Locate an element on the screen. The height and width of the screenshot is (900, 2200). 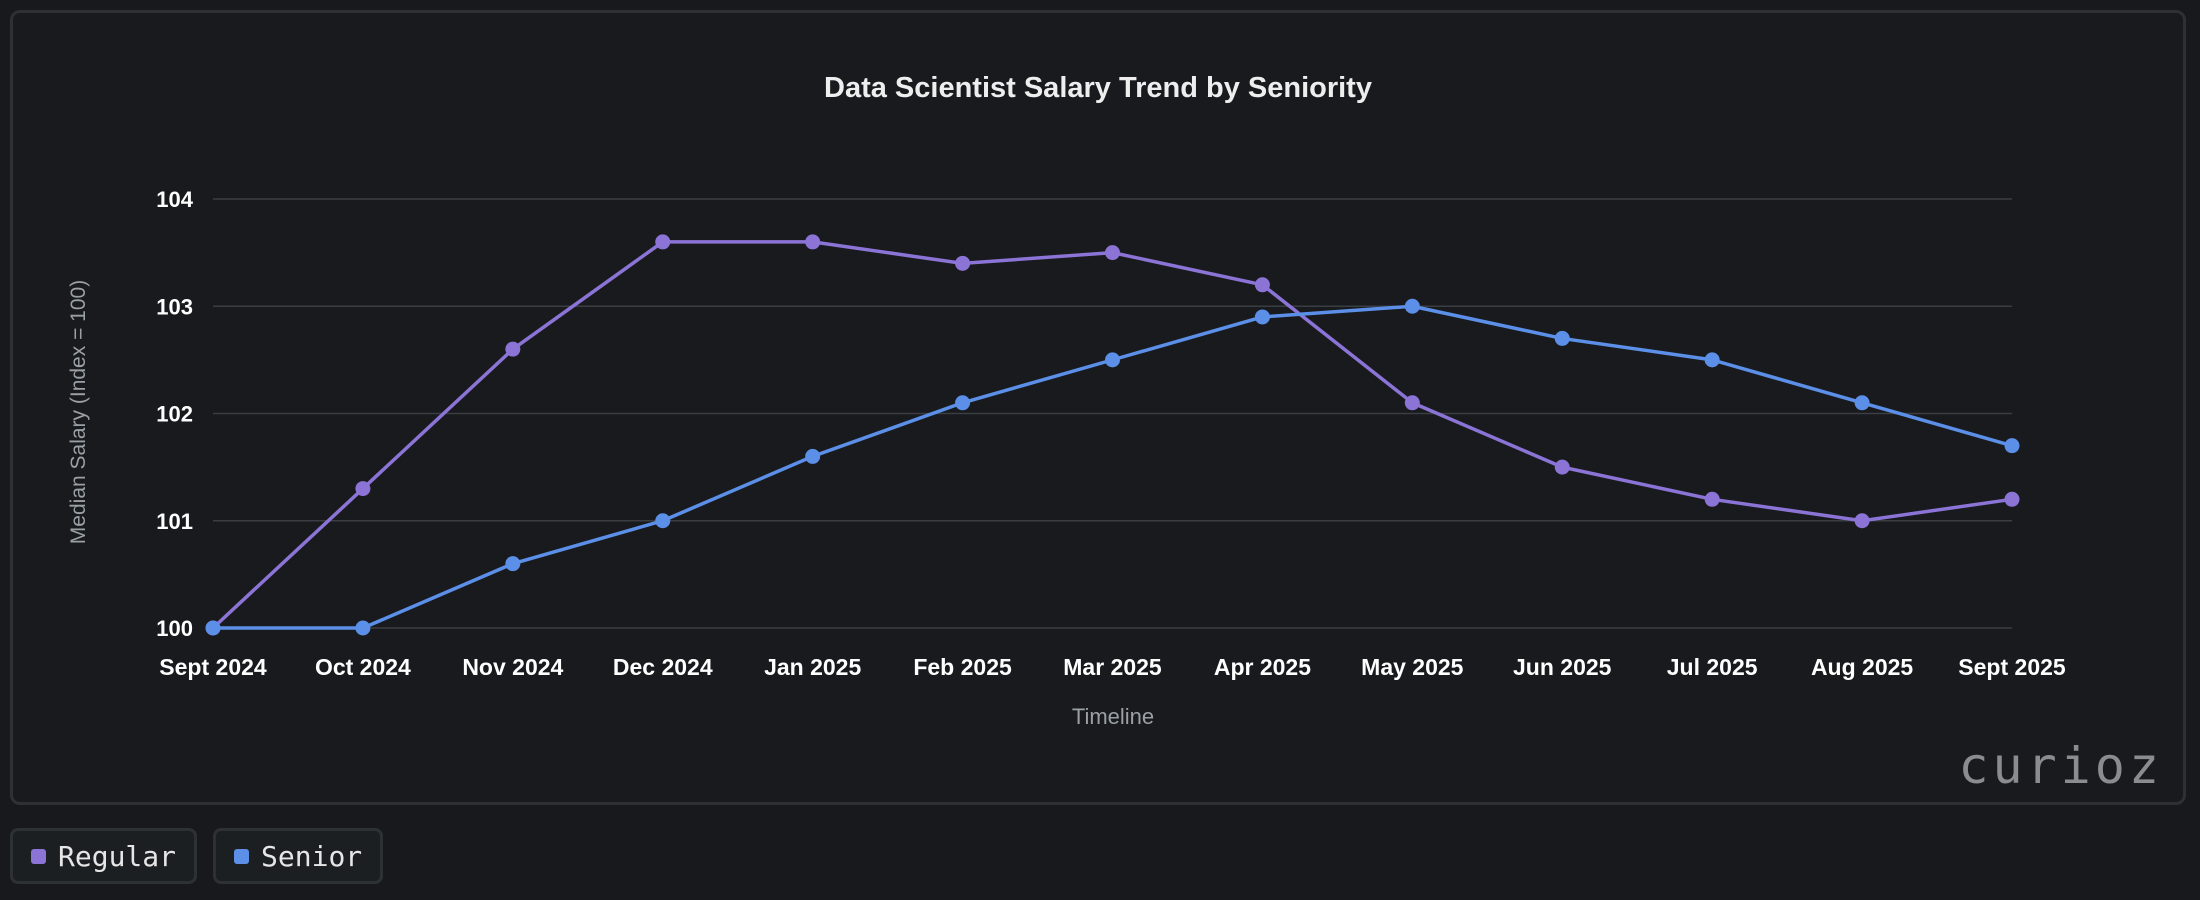
regular-swatch-icon is located at coordinates (38, 856).